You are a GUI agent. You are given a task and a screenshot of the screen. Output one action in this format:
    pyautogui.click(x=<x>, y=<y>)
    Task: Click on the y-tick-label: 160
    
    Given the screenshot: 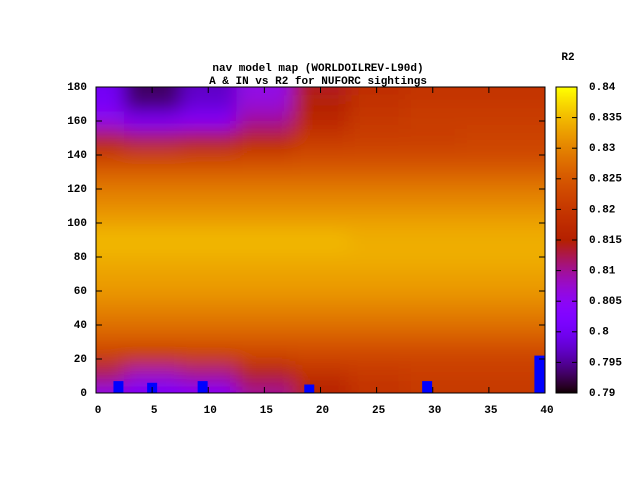 What is the action you would take?
    pyautogui.click(x=77, y=122)
    